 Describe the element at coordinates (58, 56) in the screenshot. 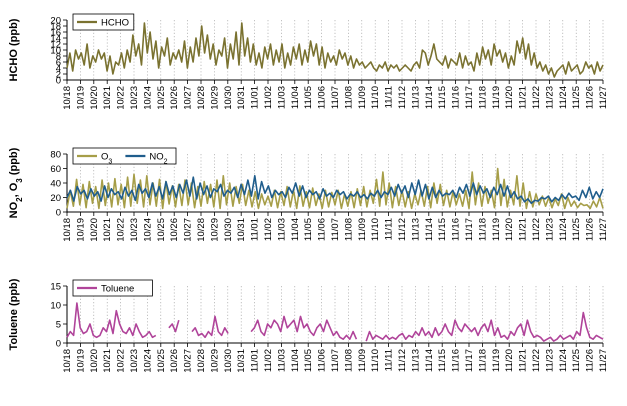

I see `y-tick-label: 8` at that location.